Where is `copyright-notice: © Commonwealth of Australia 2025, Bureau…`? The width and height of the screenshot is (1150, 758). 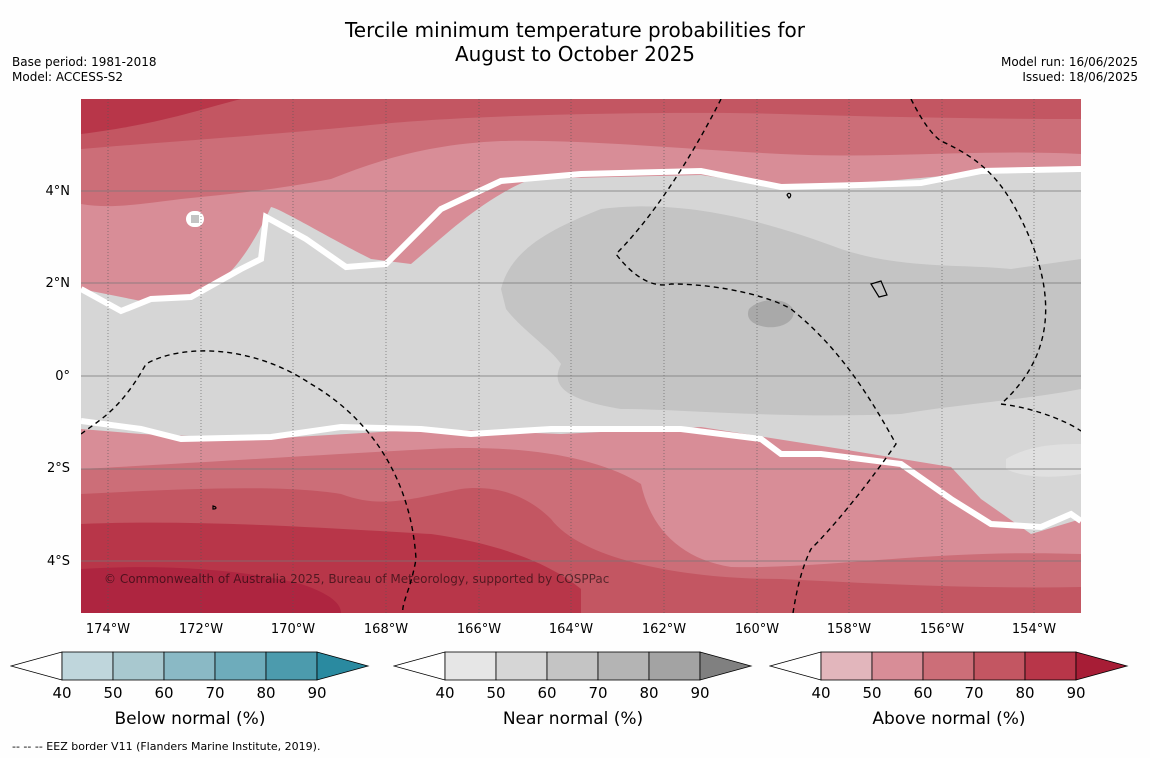 copyright-notice: © Commonwealth of Australia 2025, Bureau… is located at coordinates (357, 579).